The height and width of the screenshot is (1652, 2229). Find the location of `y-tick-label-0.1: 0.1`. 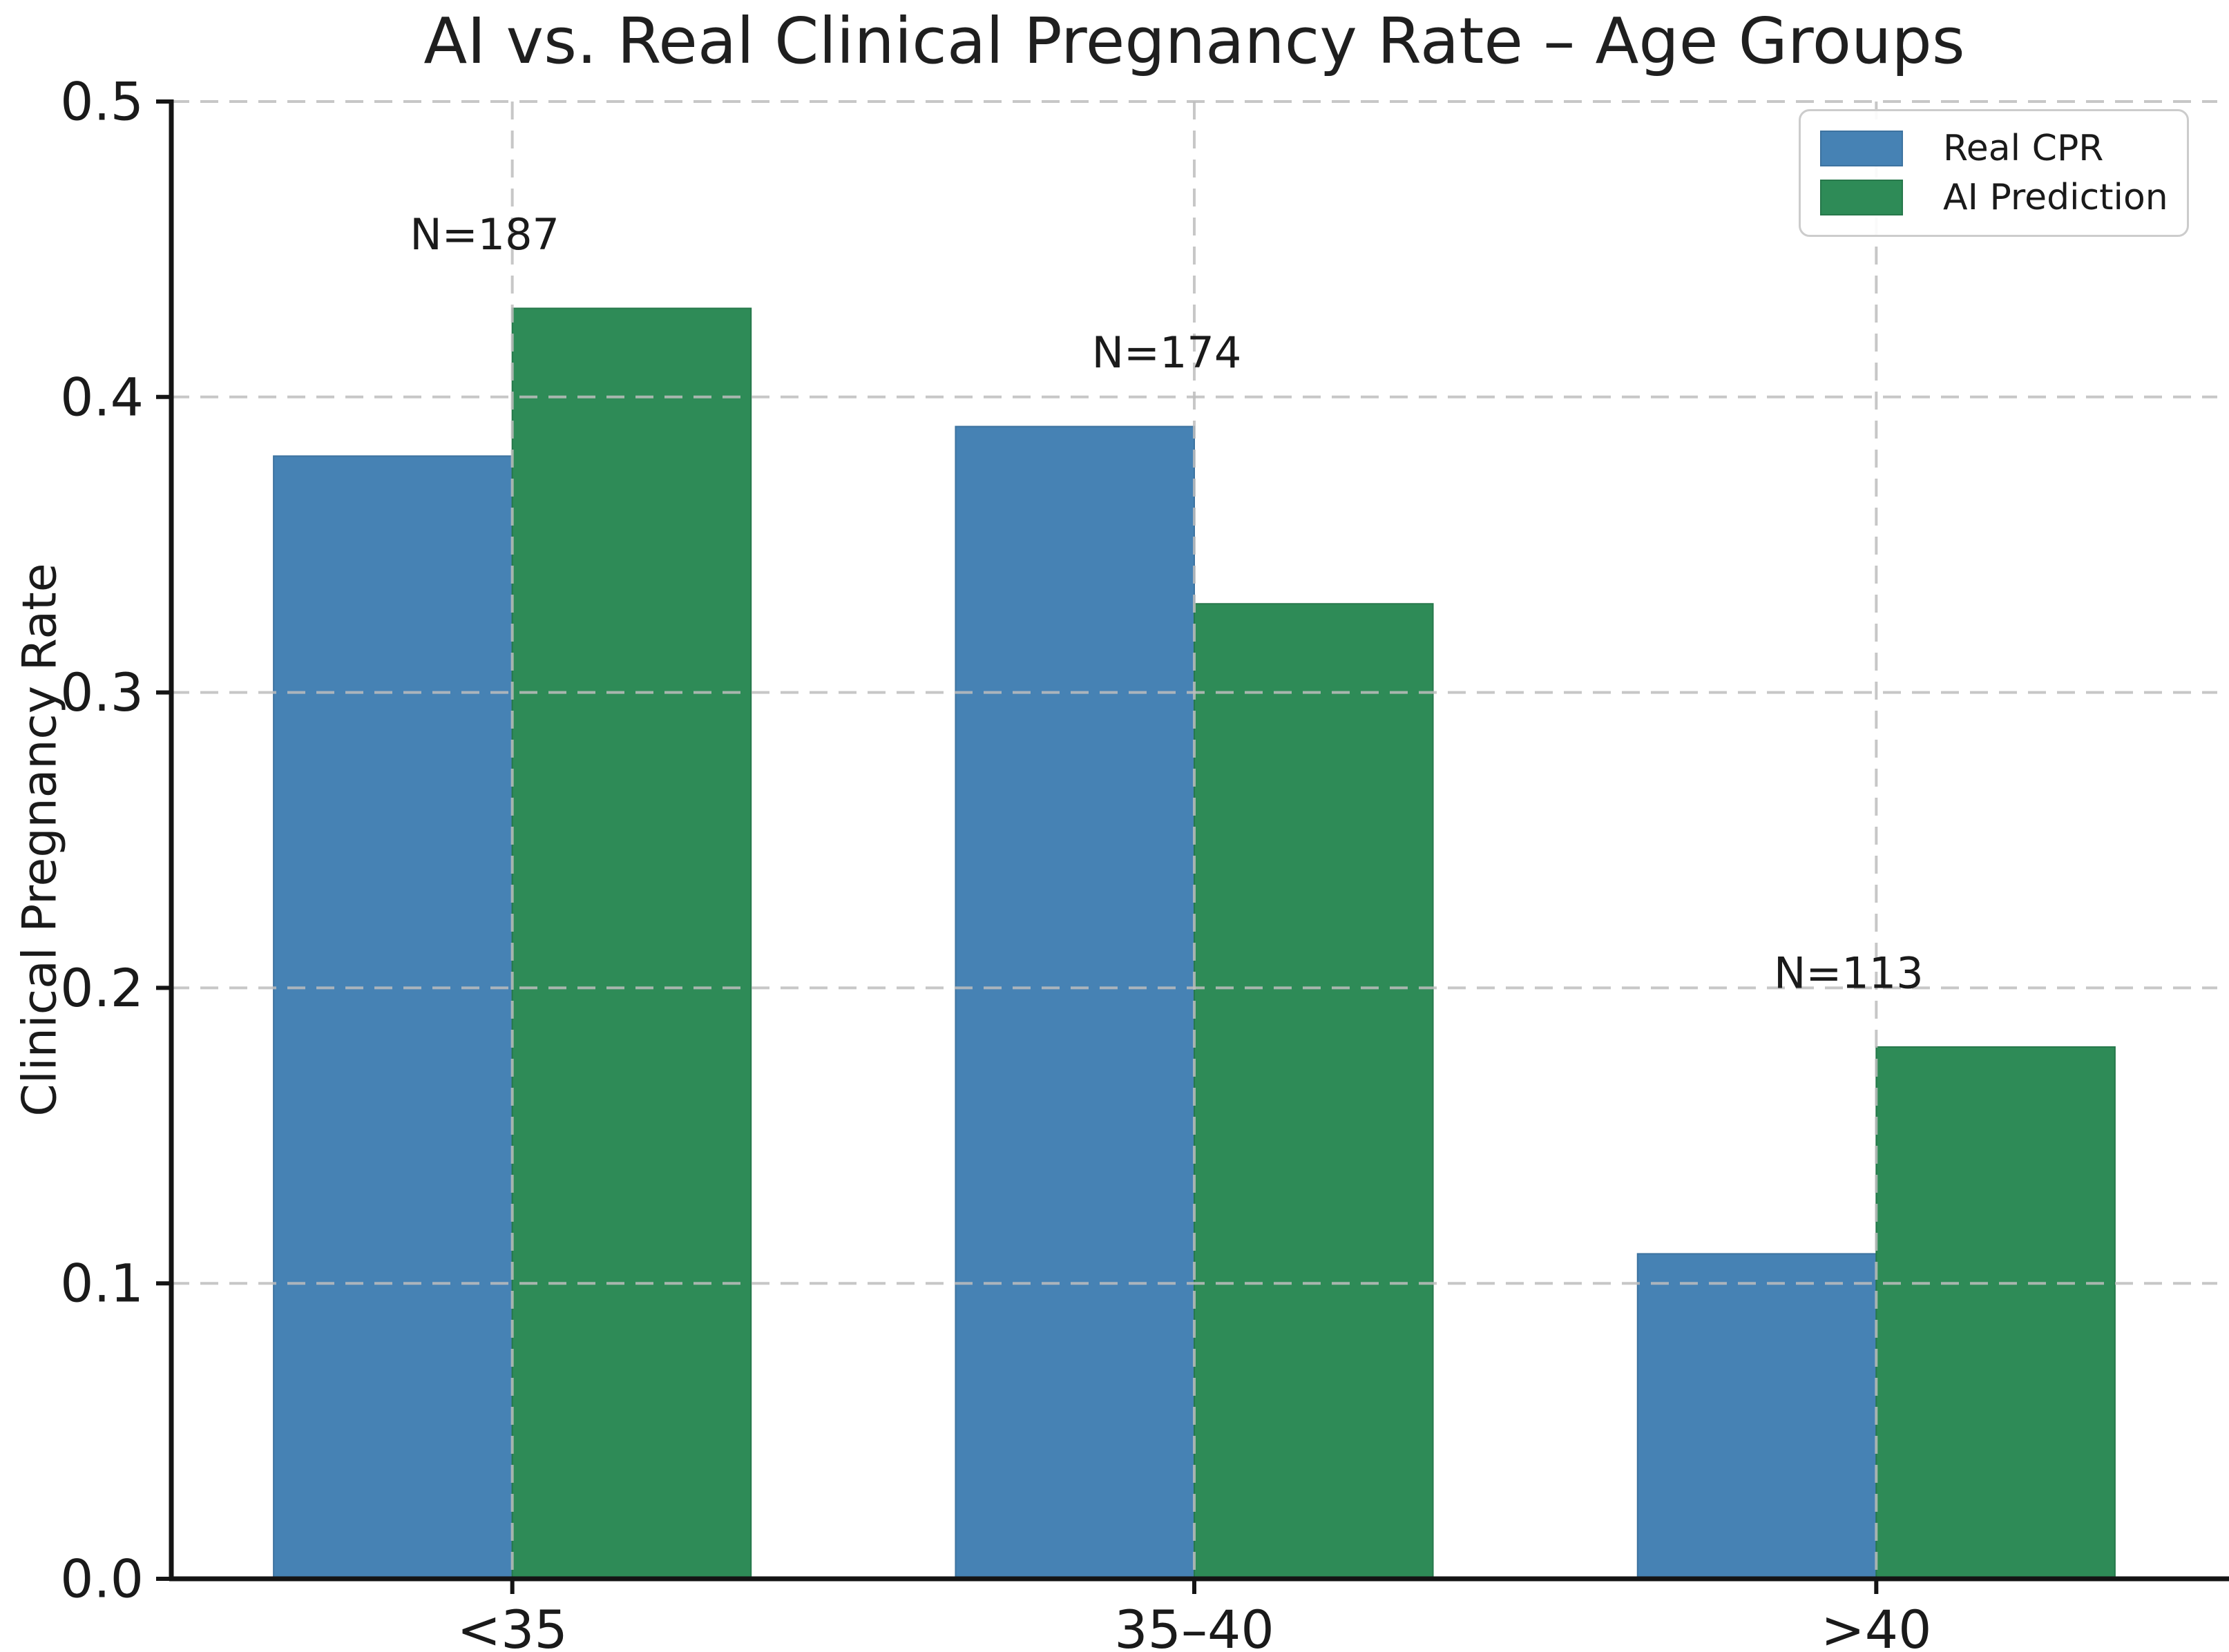

y-tick-label-0.1: 0.1 is located at coordinates (102, 1283).